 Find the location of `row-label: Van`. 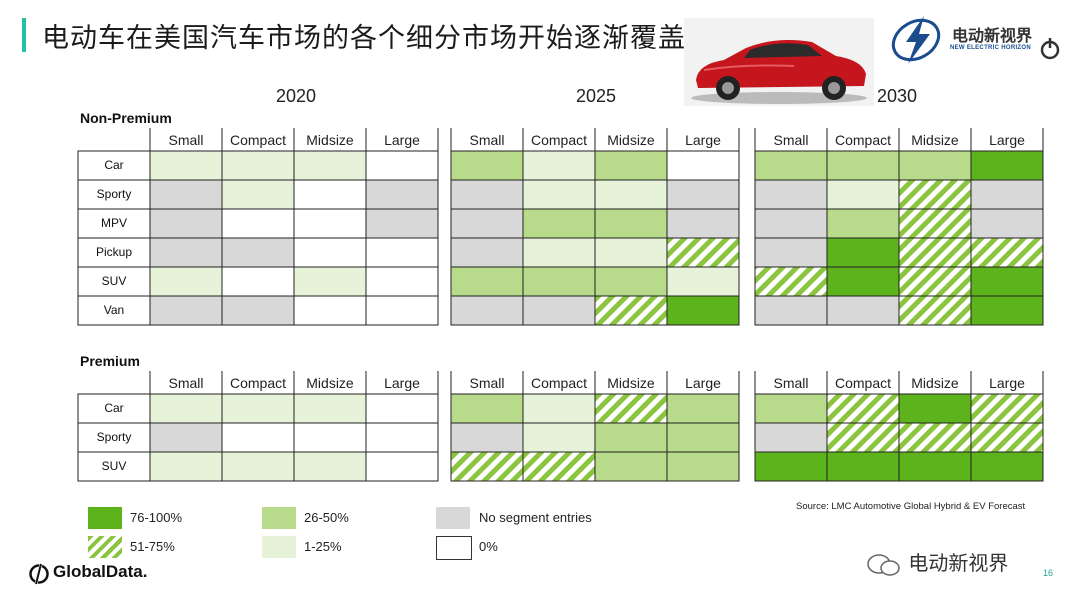

row-label: Van is located at coordinates (114, 310).